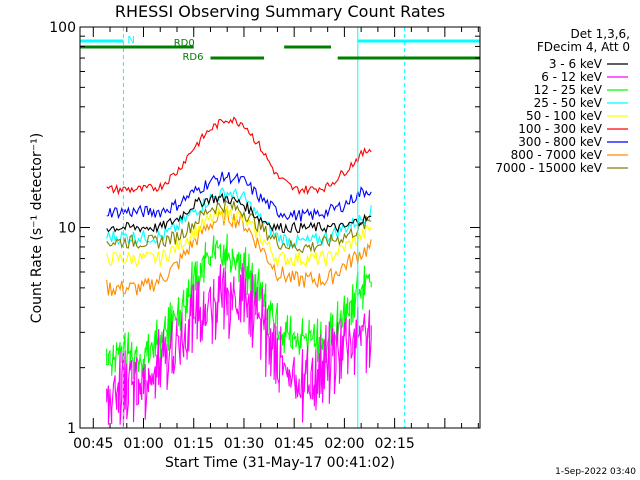 Image resolution: width=640 pixels, height=480 pixels. What do you see at coordinates (244, 444) in the screenshot?
I see `x-tick-label: 01:30` at bounding box center [244, 444].